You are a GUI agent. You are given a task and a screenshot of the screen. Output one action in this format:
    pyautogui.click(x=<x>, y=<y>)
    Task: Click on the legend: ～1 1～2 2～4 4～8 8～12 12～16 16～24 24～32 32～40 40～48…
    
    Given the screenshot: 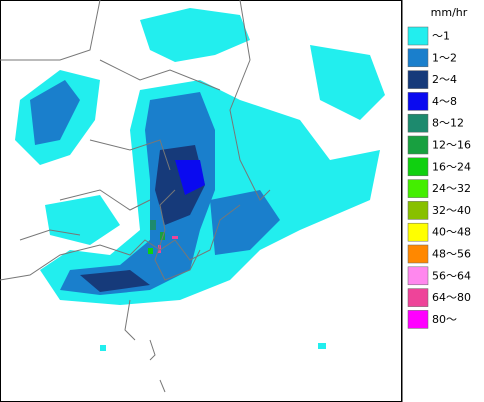 What is the action you would take?
    pyautogui.click(x=439, y=177)
    